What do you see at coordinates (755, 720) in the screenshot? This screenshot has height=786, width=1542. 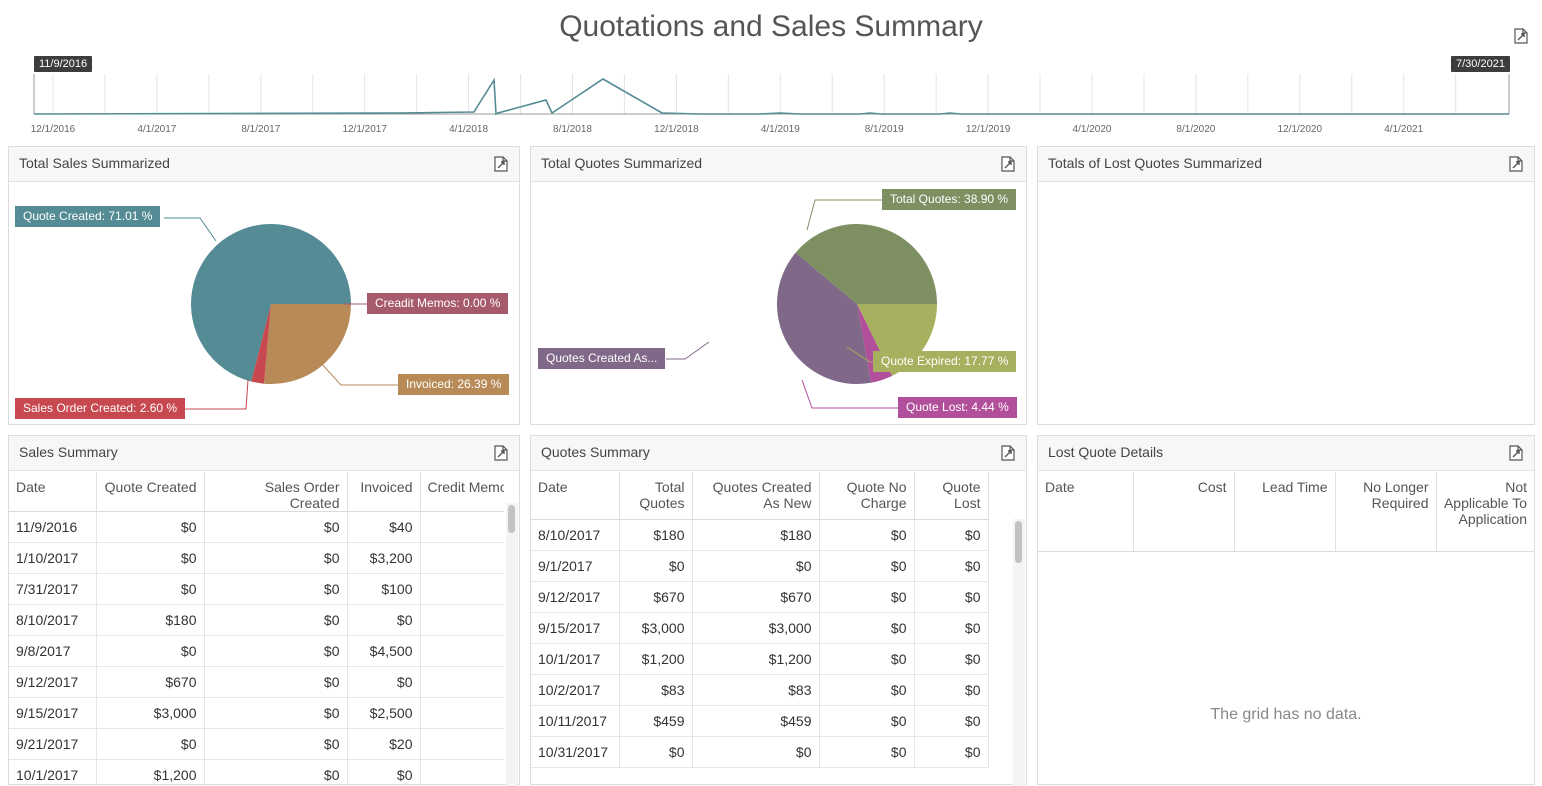 I see `cell-quotes-created-as-new: $459` at bounding box center [755, 720].